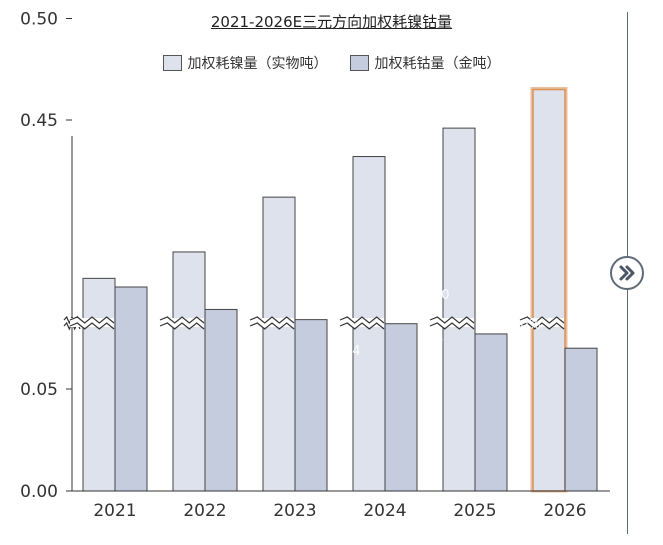 This screenshot has width=663, height=545. Describe the element at coordinates (359, 63) in the screenshot. I see `legend-swatch-cobalt` at that location.